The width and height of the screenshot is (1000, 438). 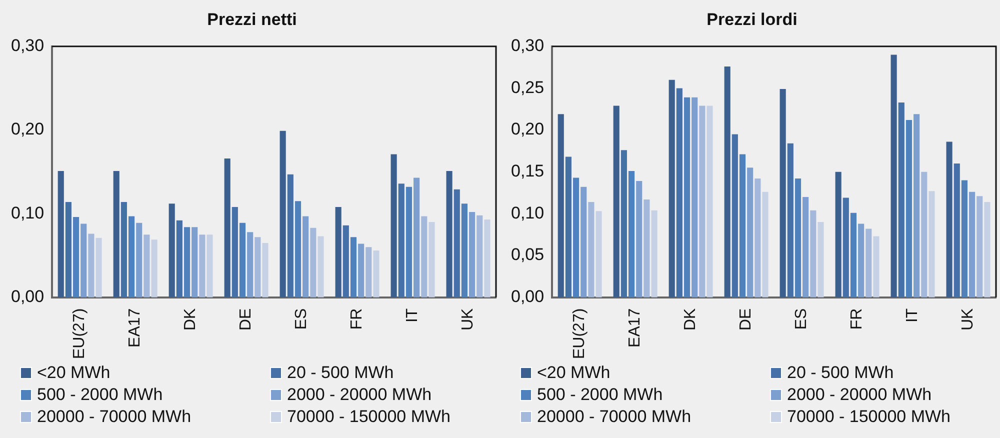 What do you see at coordinates (573, 373) in the screenshot?
I see `legend-label: <20 MWh` at bounding box center [573, 373].